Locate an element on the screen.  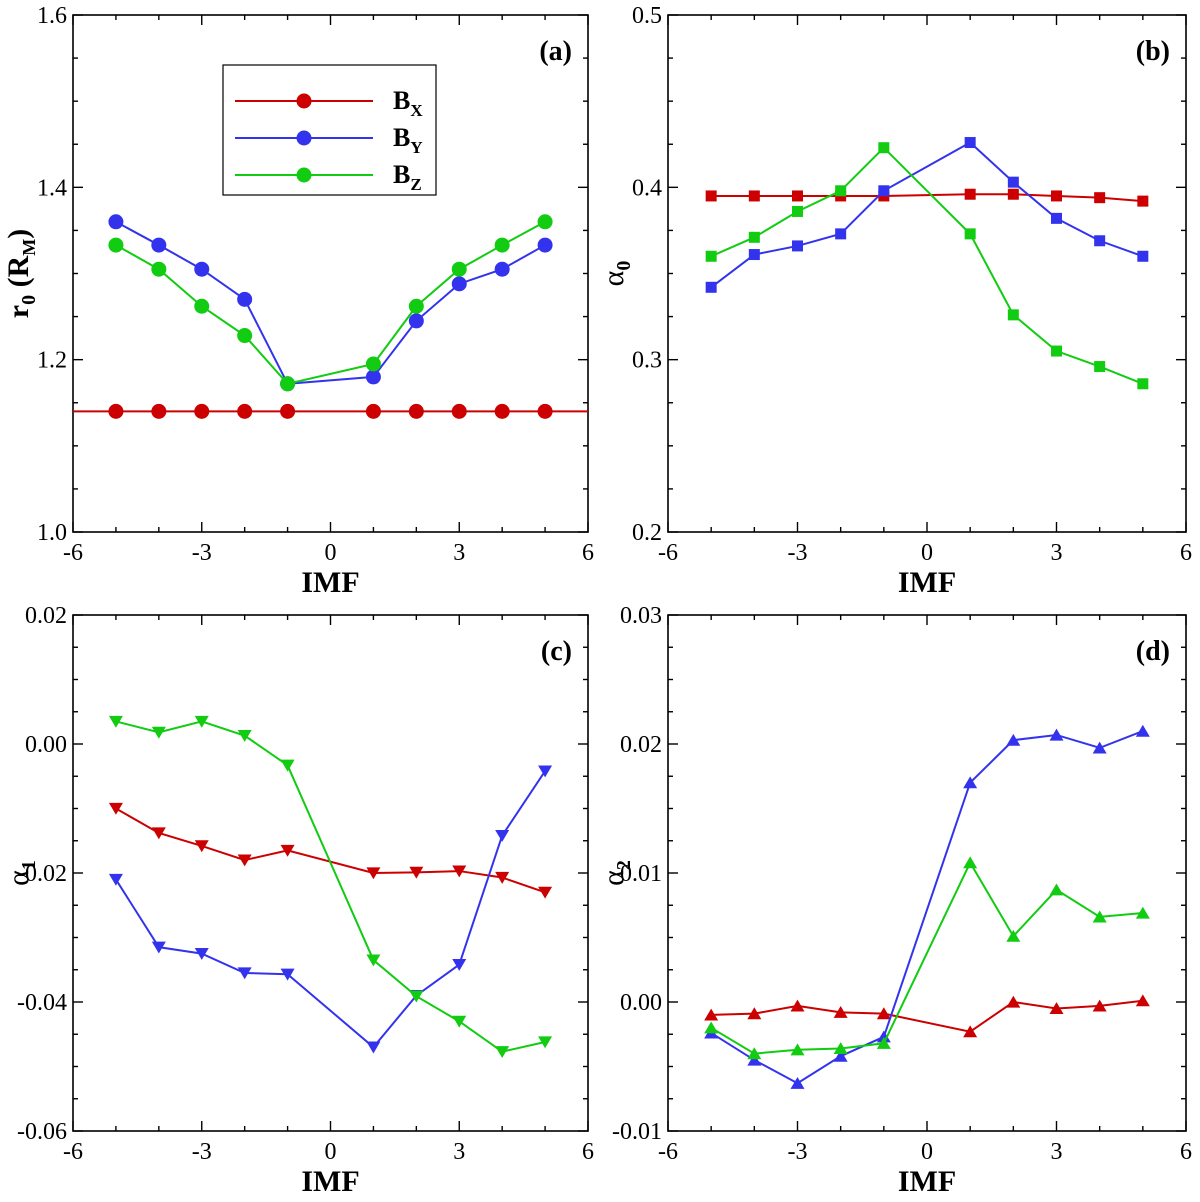
y-tick-label: -0.06 is located at coordinates (42, 1132).